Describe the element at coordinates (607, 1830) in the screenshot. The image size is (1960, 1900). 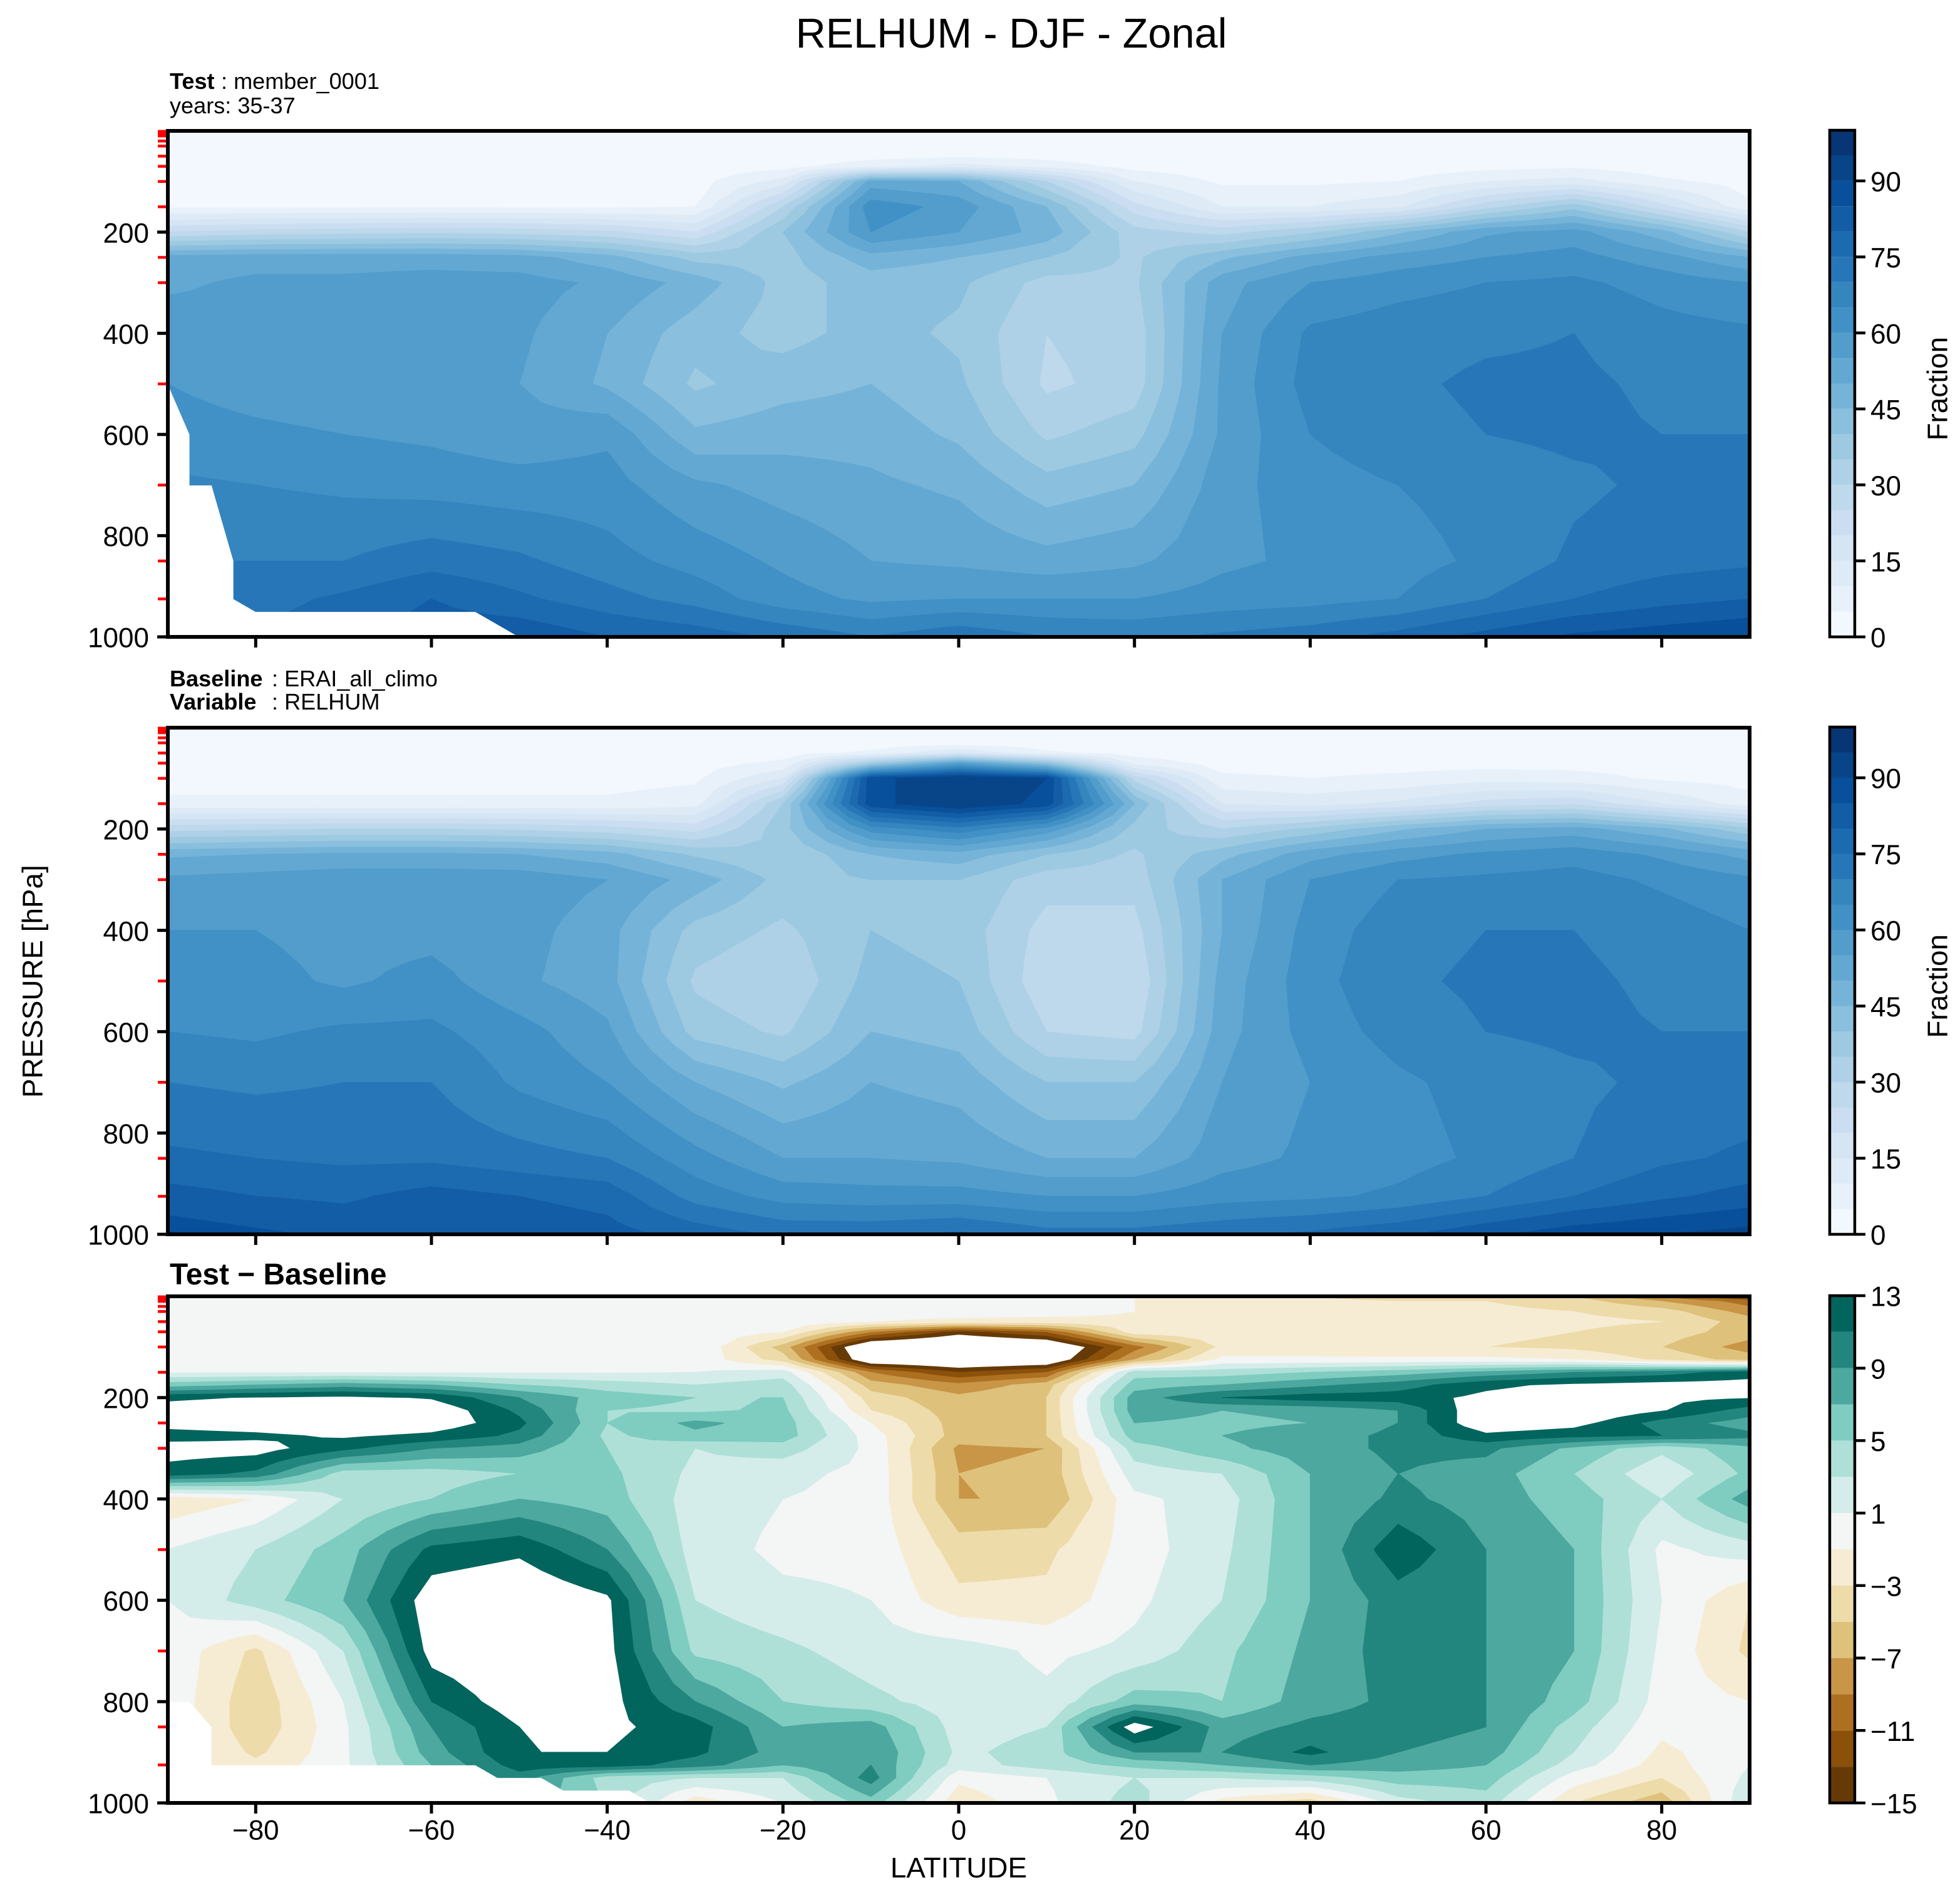
I see `svg-text: −40` at that location.